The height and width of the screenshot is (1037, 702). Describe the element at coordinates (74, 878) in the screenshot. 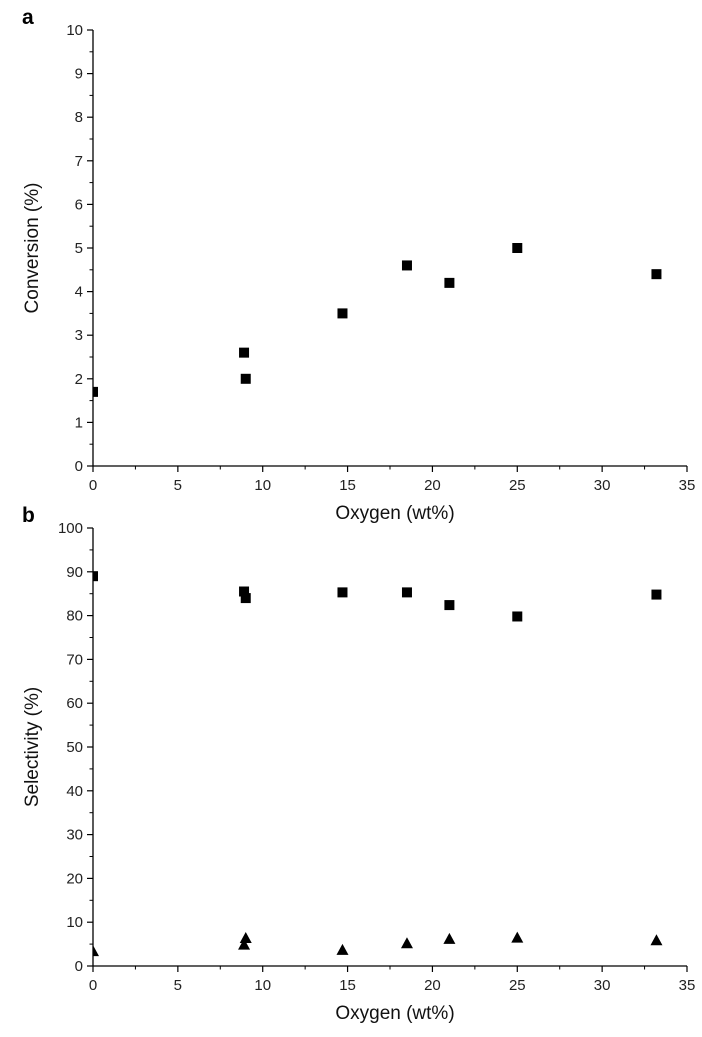

I see `y-tick-label: 20` at that location.